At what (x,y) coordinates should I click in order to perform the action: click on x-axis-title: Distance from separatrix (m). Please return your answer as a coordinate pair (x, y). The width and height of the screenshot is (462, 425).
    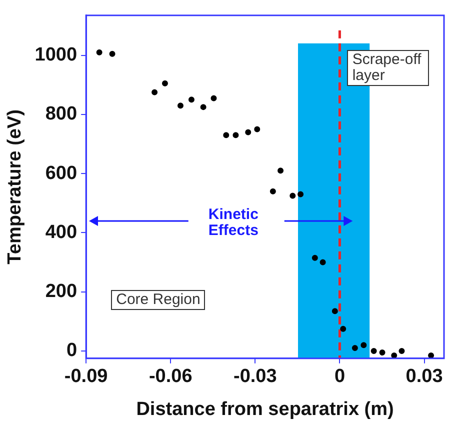
    Looking at the image, I should click on (265, 409).